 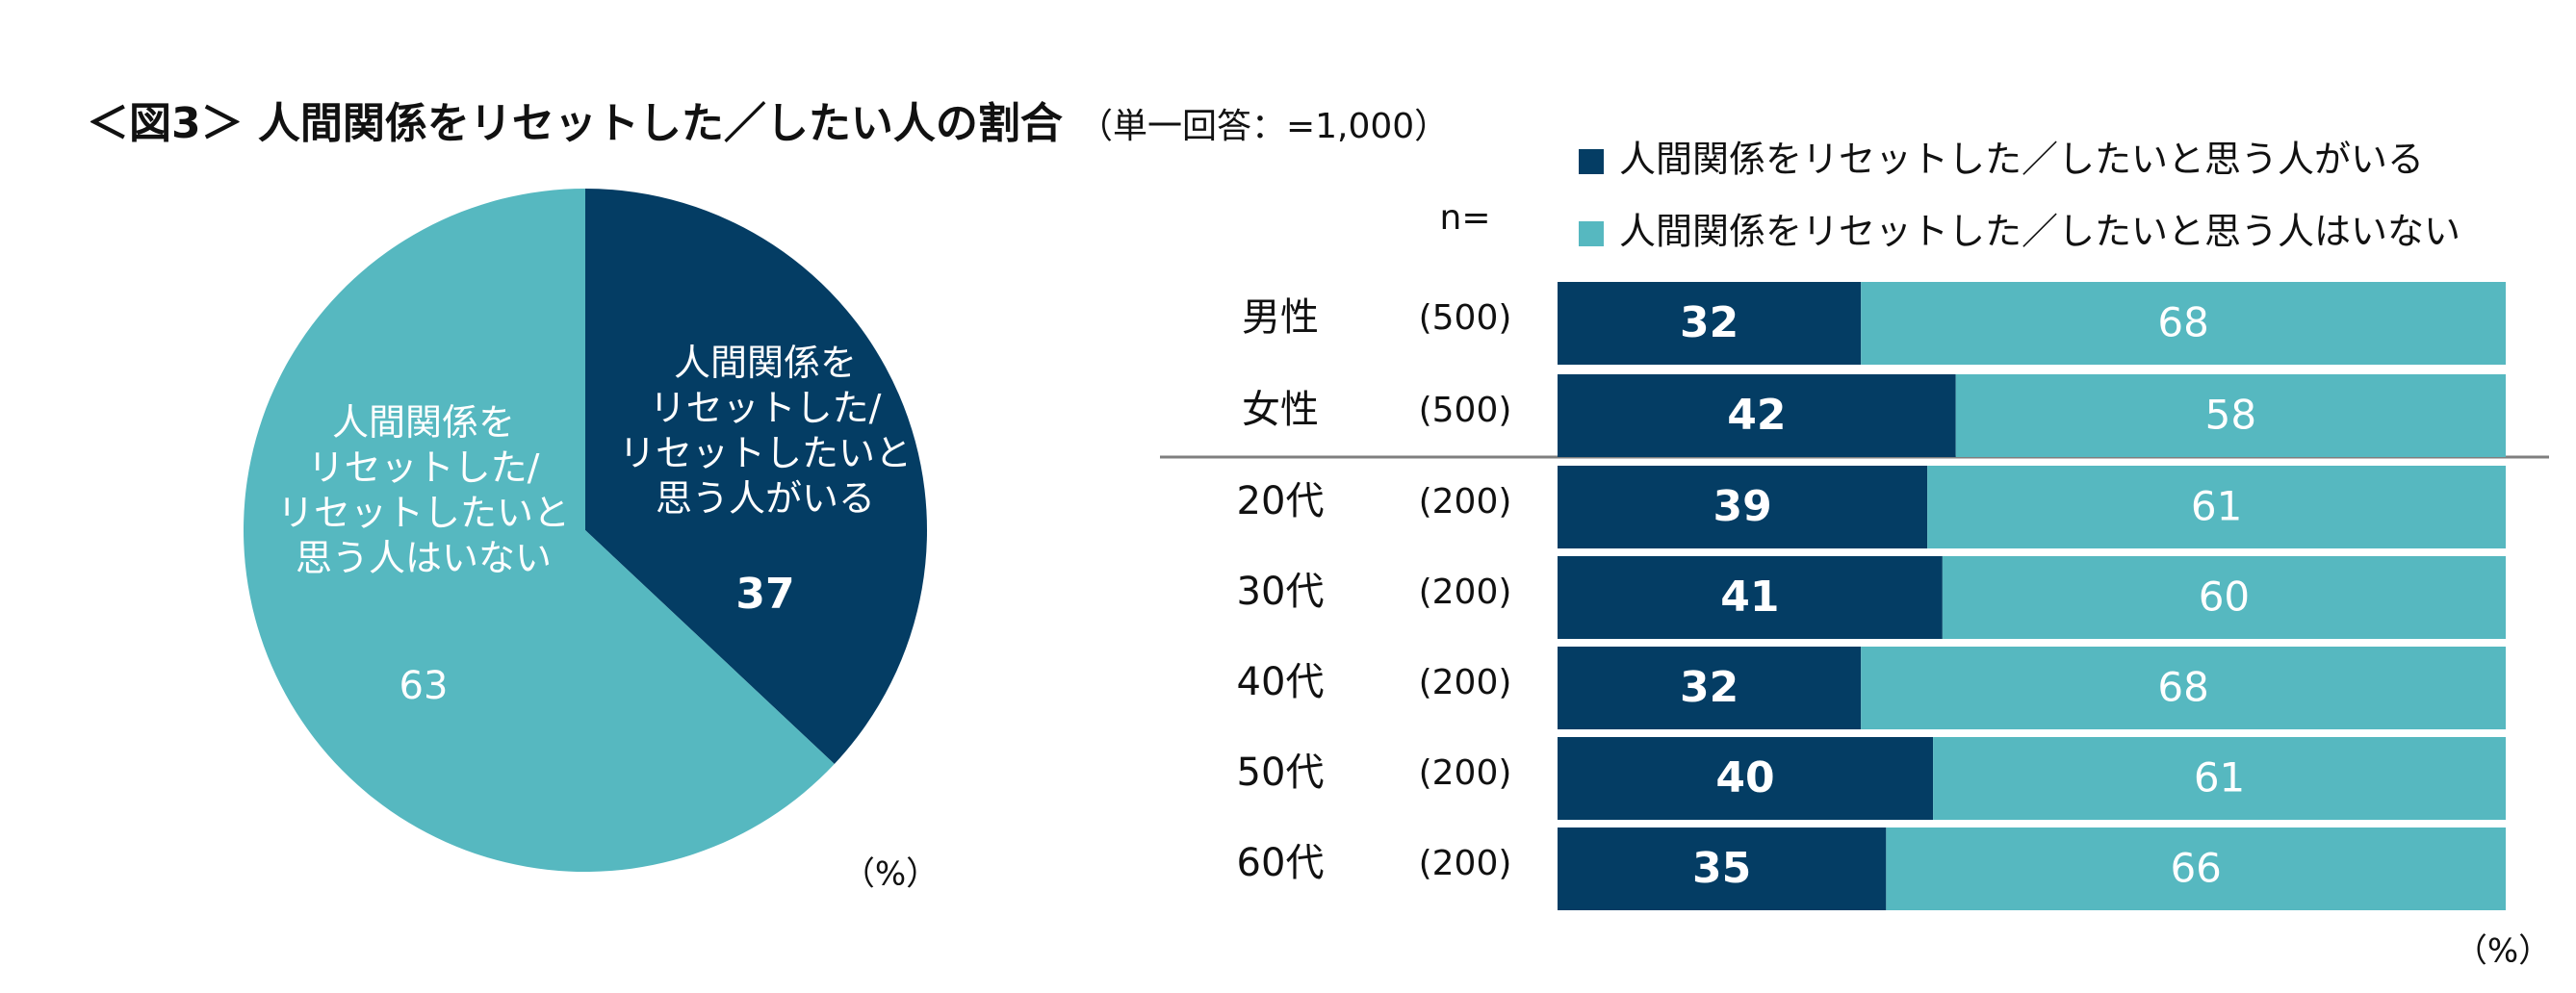 I want to click on bar-data-label: 60, so click(x=2224, y=597).